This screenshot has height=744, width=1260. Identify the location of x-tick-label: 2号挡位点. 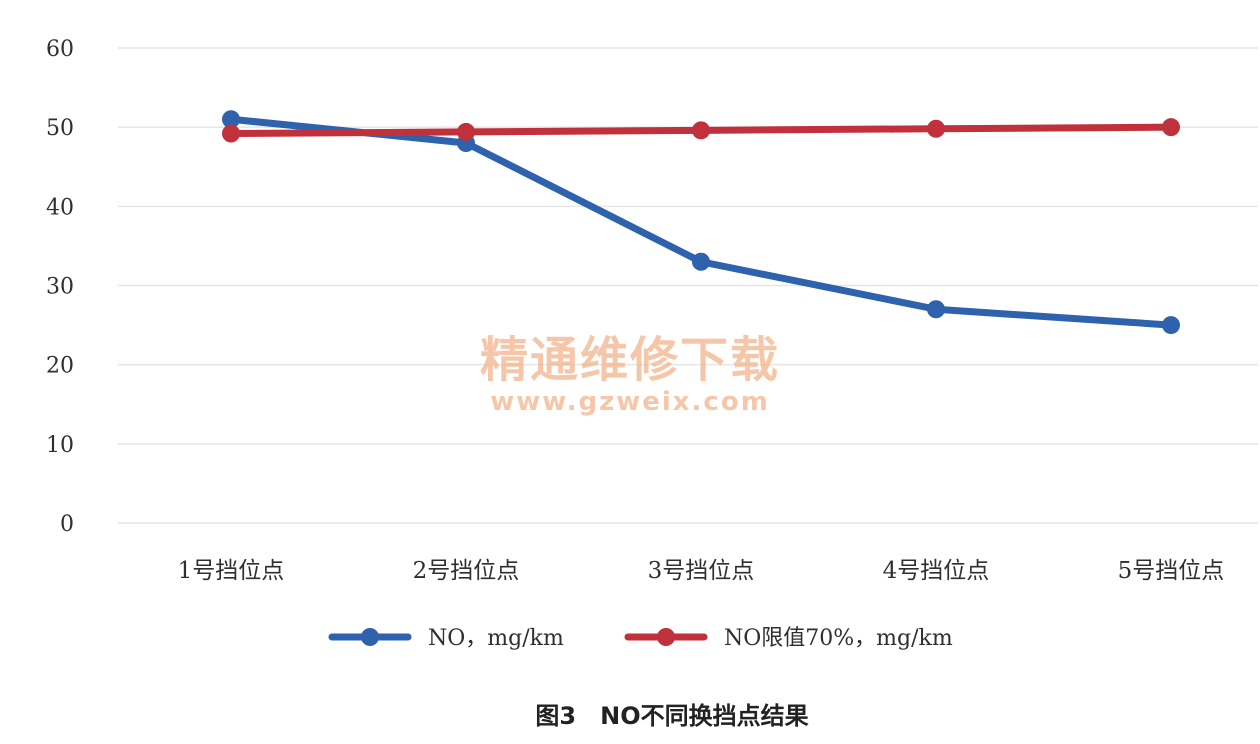
(466, 571).